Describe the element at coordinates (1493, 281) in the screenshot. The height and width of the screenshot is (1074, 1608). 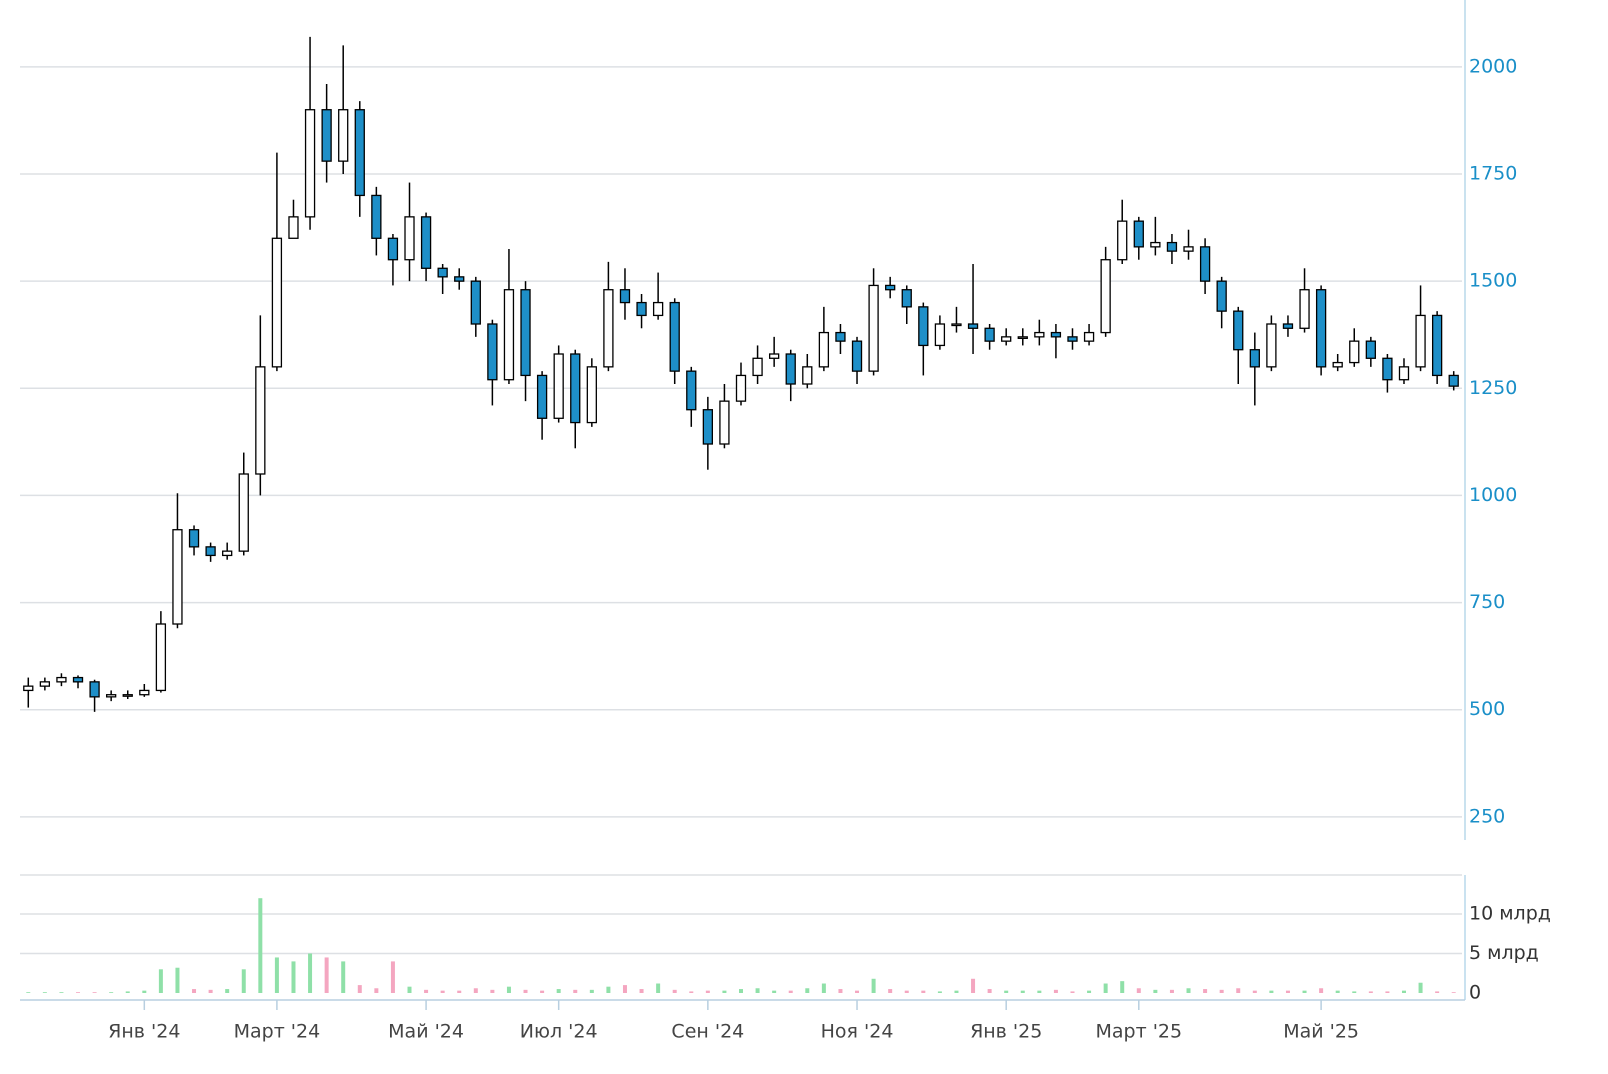
I see `y-tick-label: 1500` at that location.